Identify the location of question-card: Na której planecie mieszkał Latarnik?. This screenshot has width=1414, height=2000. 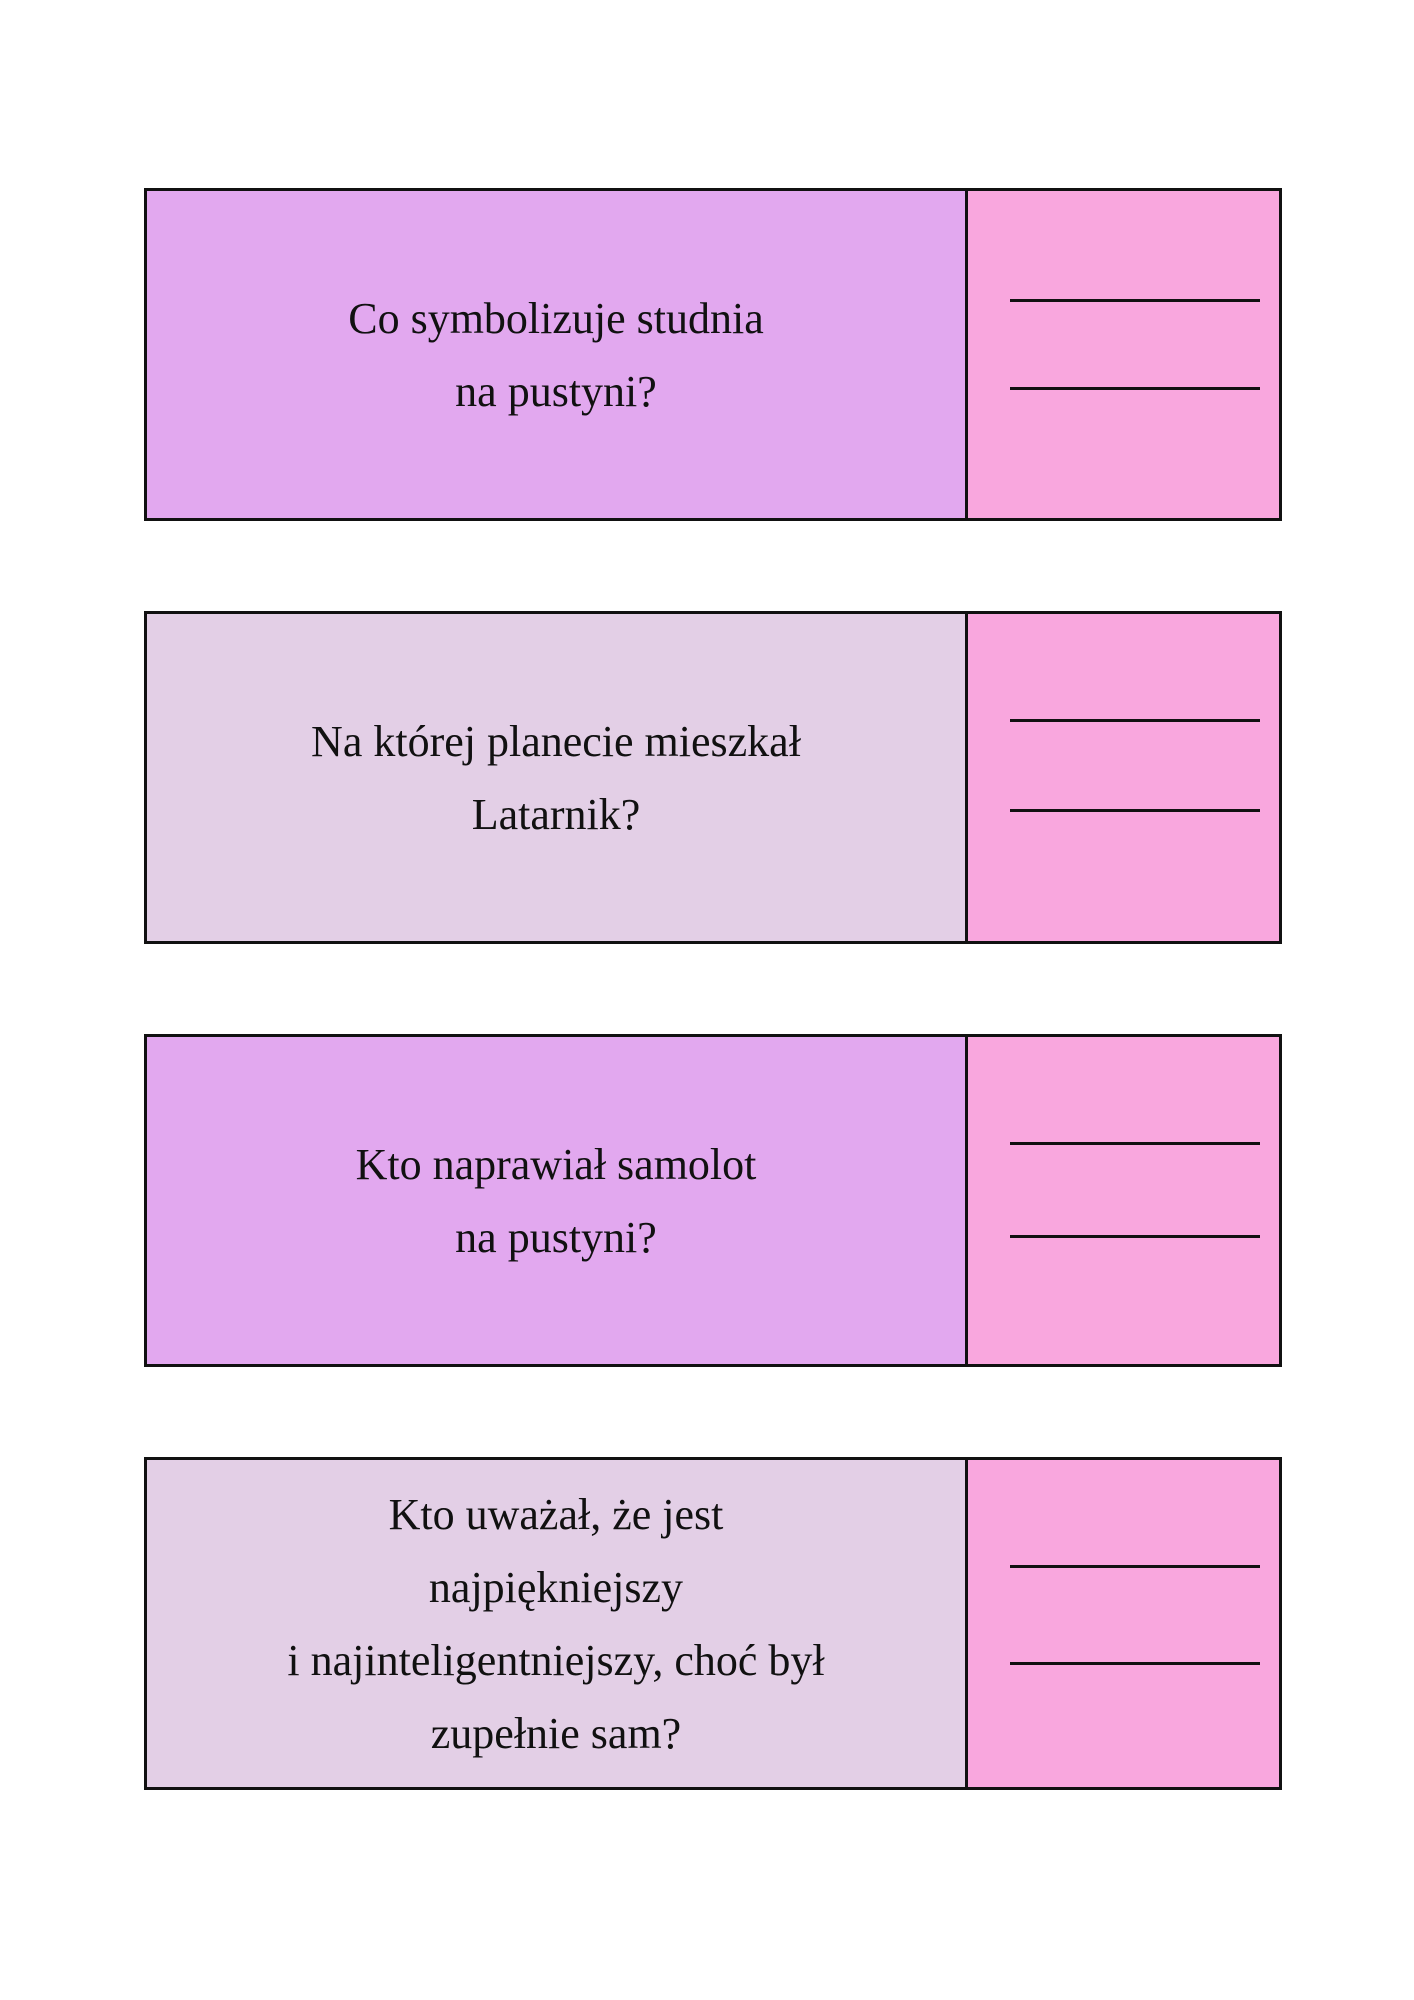
(713, 777).